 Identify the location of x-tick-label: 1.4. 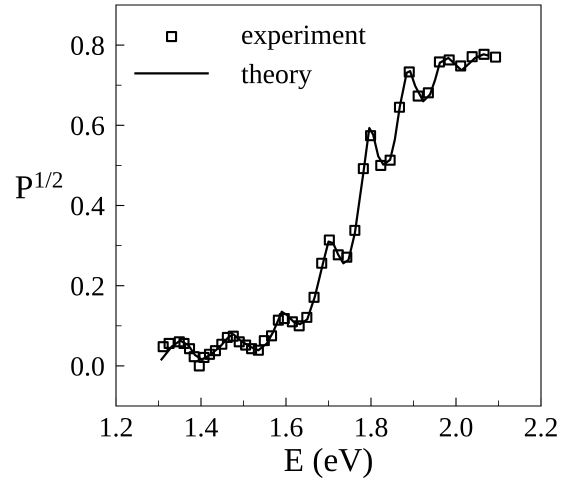
(202, 427).